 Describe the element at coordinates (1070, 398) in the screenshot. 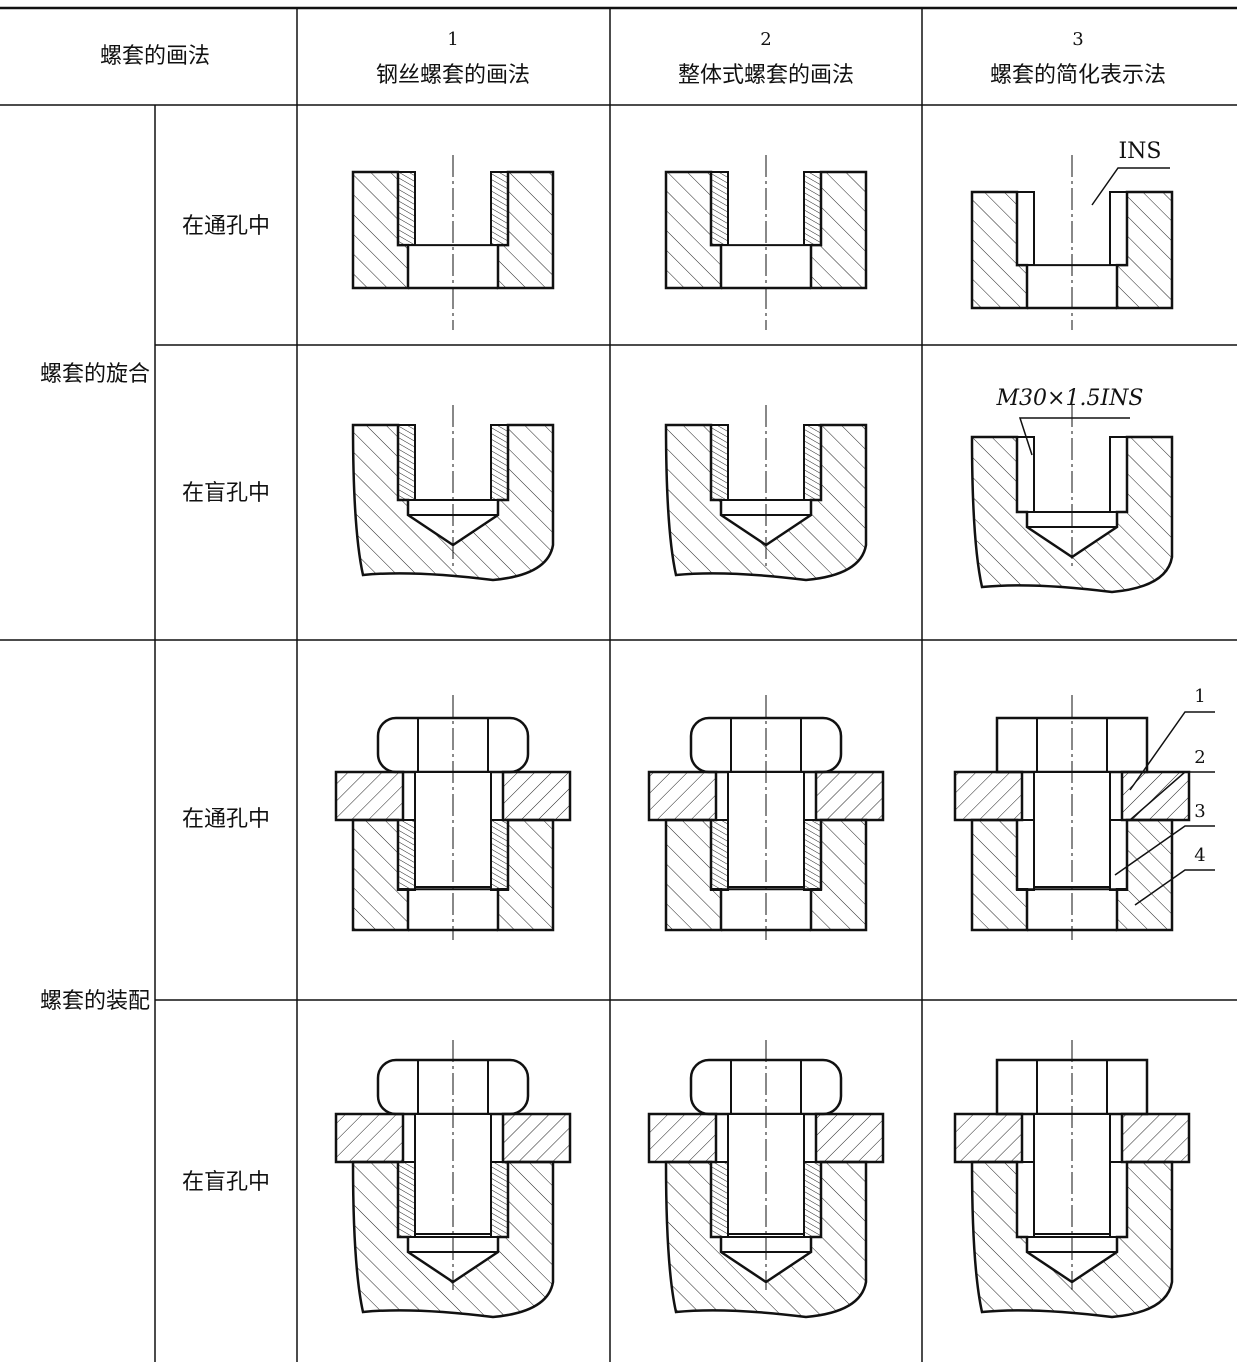

I see `annotation: M30×1.5INS` at that location.